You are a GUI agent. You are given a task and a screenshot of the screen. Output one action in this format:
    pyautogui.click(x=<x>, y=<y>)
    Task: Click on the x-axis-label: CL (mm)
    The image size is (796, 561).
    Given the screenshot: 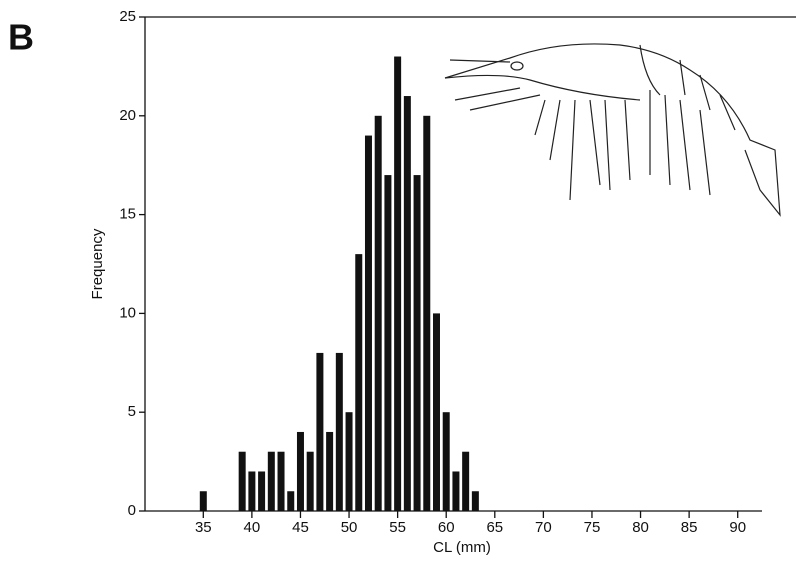 What is the action you would take?
    pyautogui.click(x=462, y=547)
    